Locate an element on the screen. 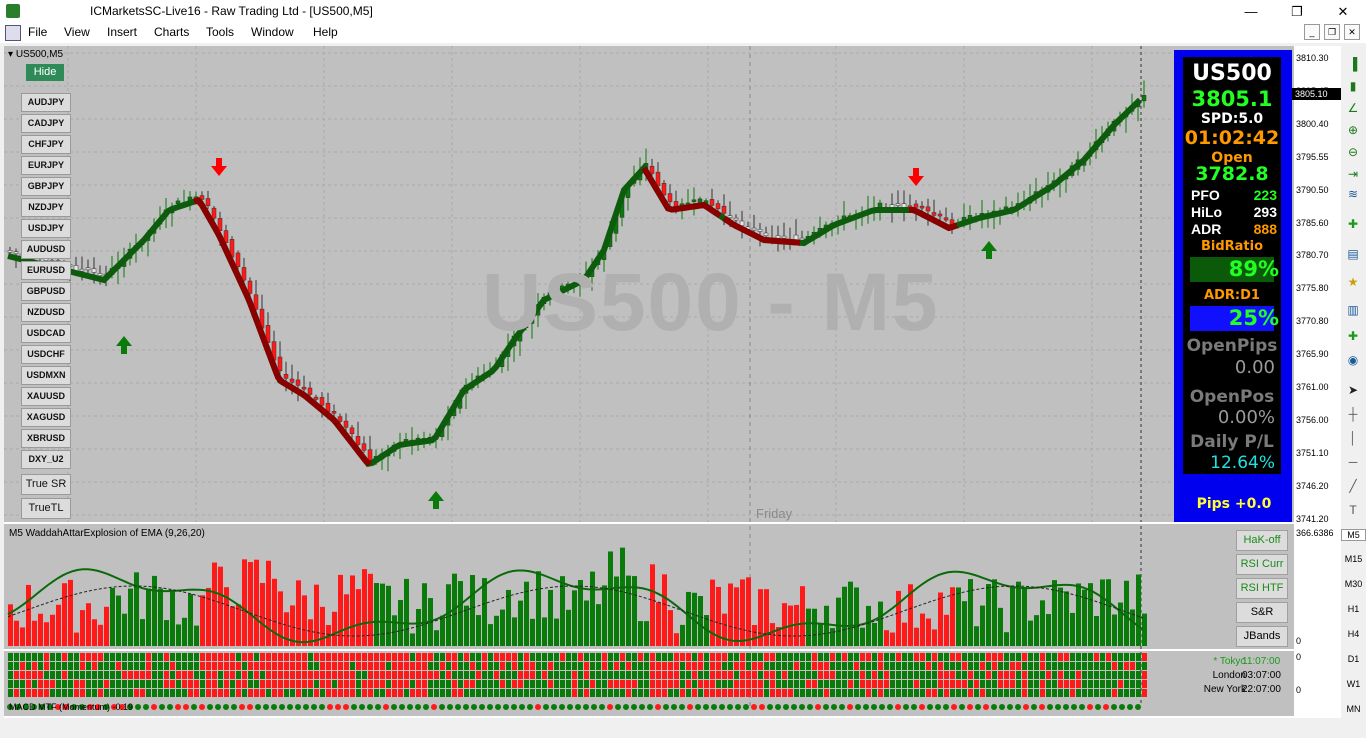 This screenshot has width=1366, height=738. maximize-button: ❐ is located at coordinates (1297, 11).